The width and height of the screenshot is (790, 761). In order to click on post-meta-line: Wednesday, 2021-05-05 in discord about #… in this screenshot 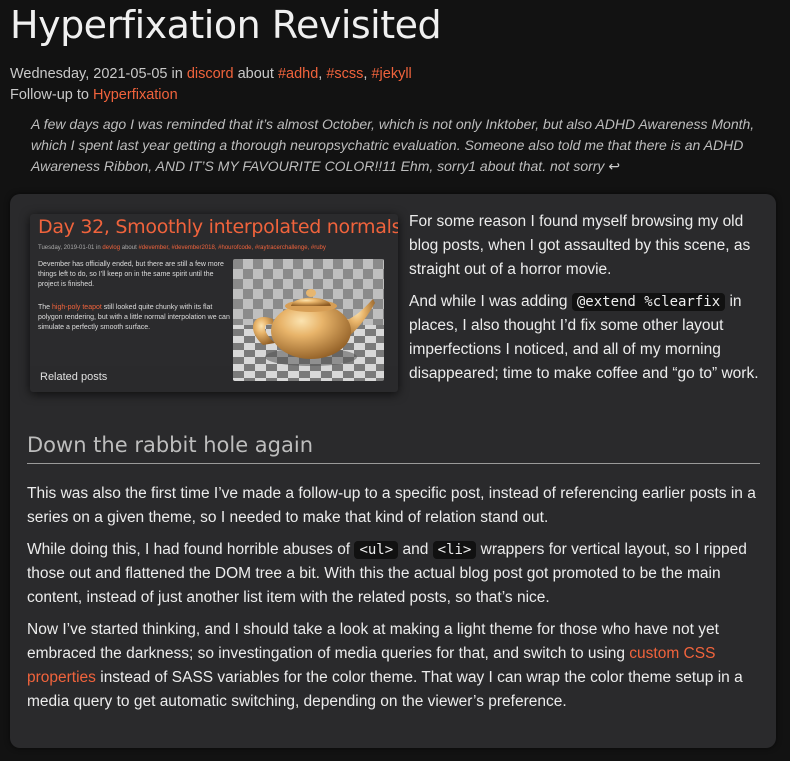, I will do `click(211, 74)`.